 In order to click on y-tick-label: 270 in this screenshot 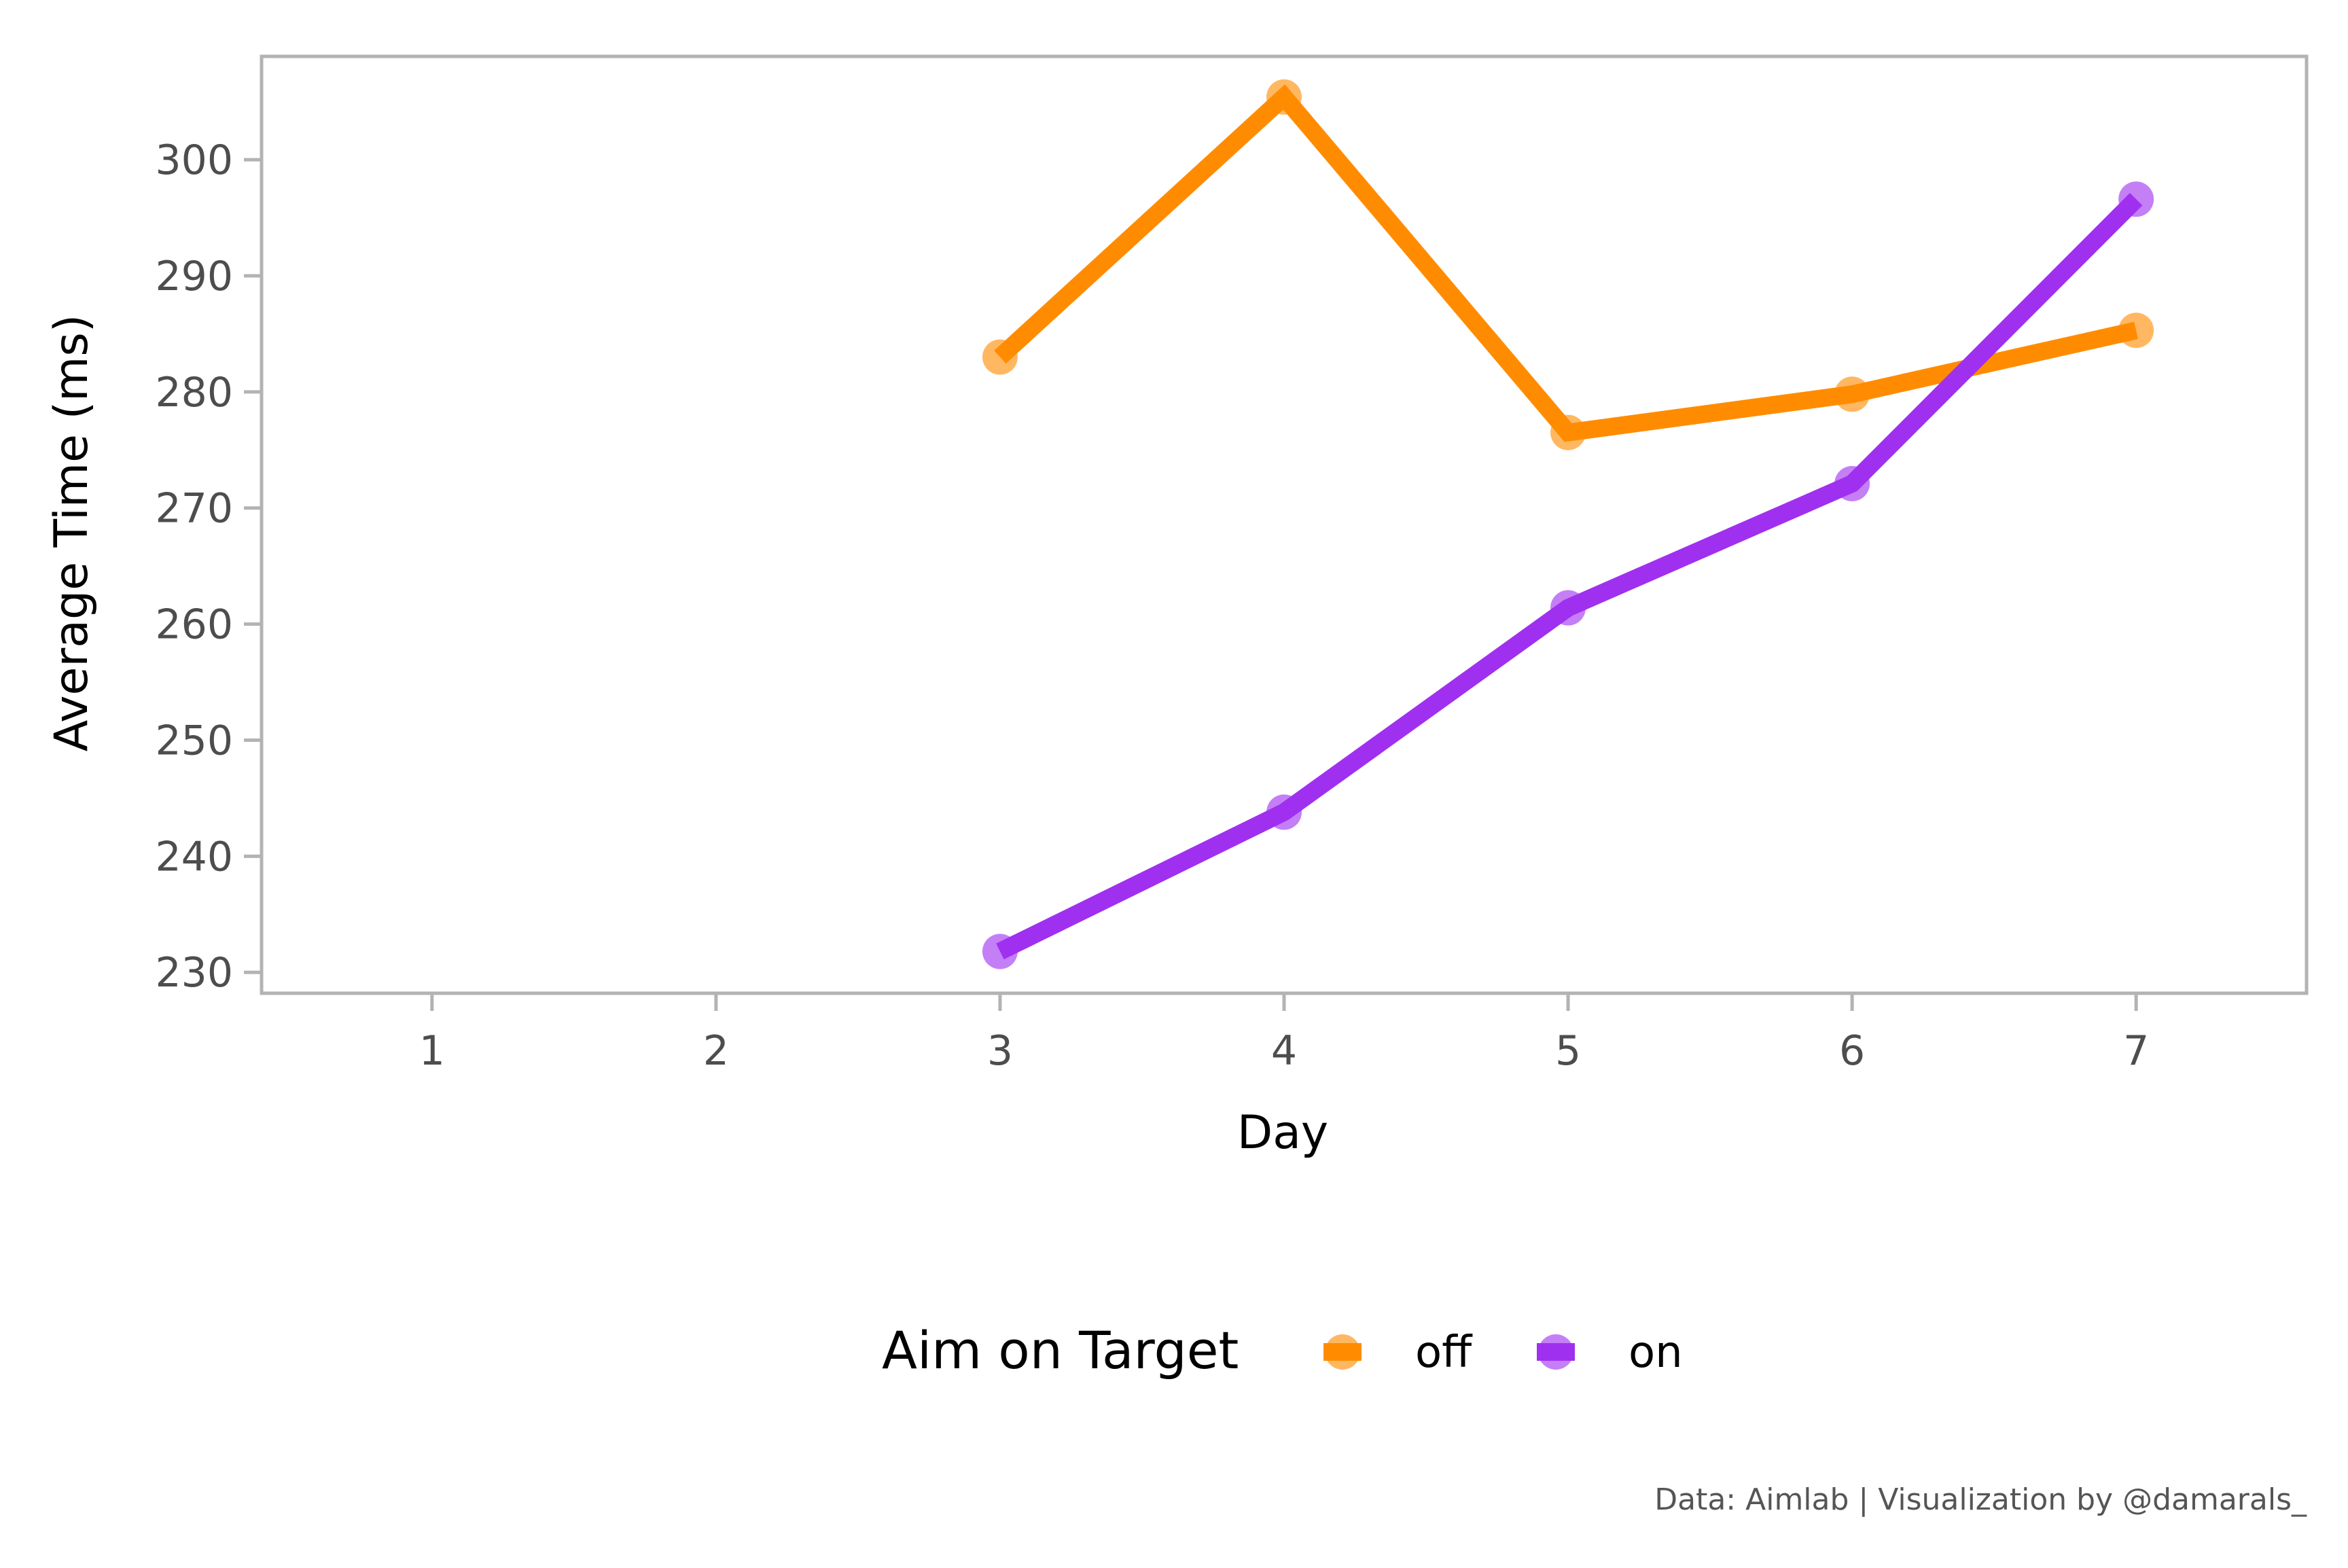, I will do `click(194, 509)`.